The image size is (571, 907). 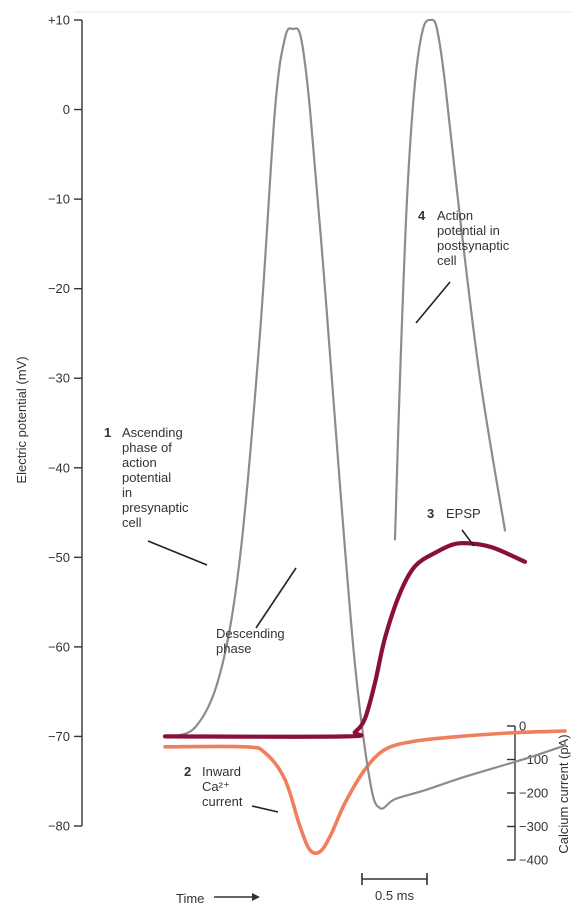 What do you see at coordinates (522, 726) in the screenshot?
I see `y2-tick-label: 0` at bounding box center [522, 726].